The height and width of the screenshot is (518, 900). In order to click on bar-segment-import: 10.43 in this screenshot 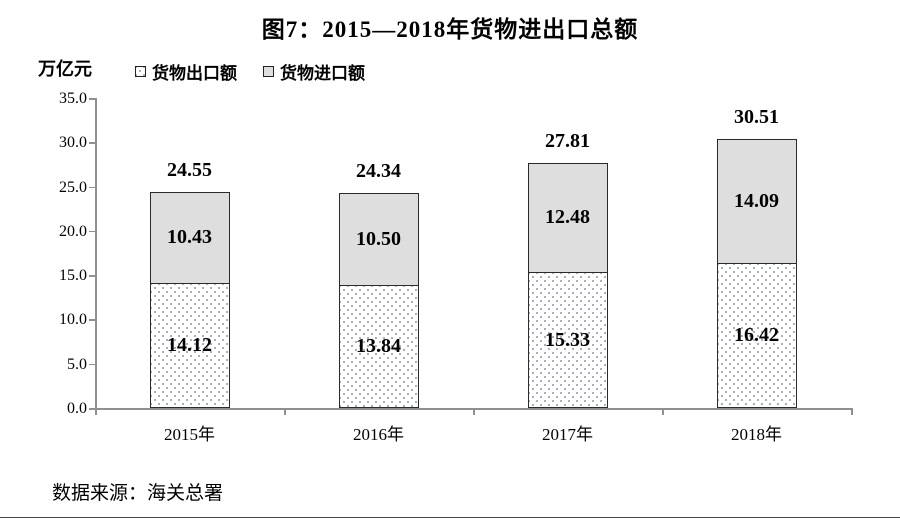, I will do `click(189, 237)`.